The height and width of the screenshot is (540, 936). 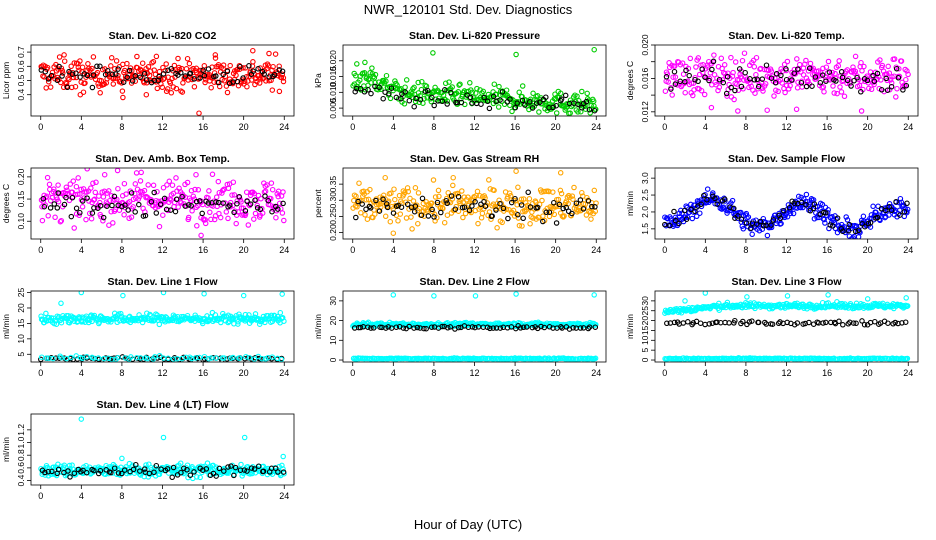 What do you see at coordinates (21, 442) in the screenshot?
I see `y-tick-label: 1.0` at bounding box center [21, 442].